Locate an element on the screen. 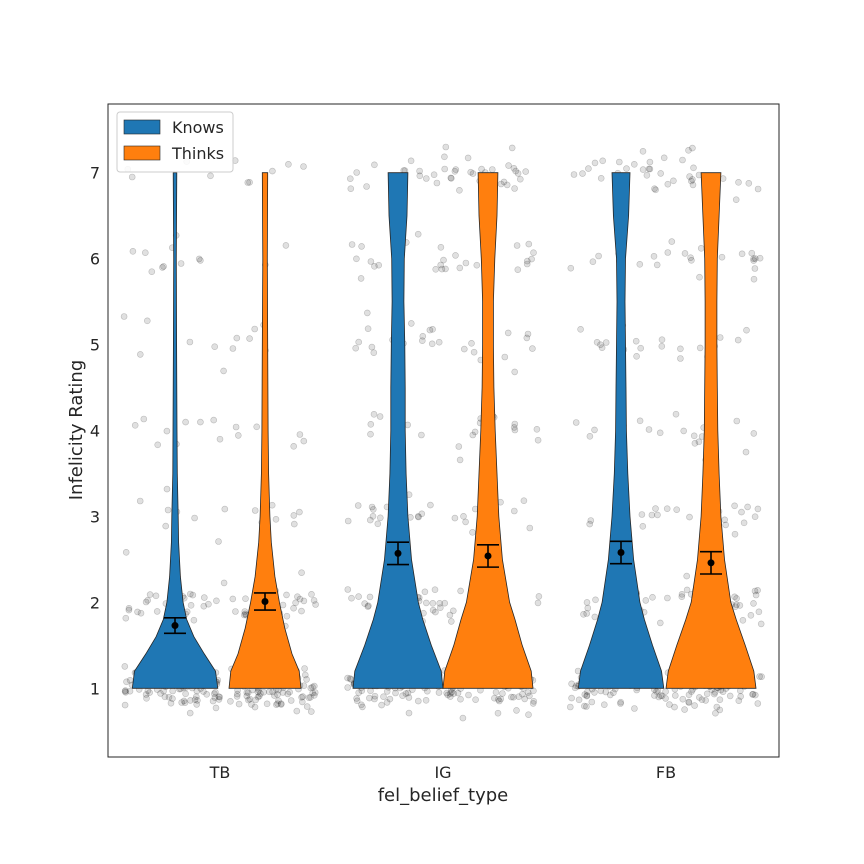  legend-label-thinks: Thinks is located at coordinates (197, 153).